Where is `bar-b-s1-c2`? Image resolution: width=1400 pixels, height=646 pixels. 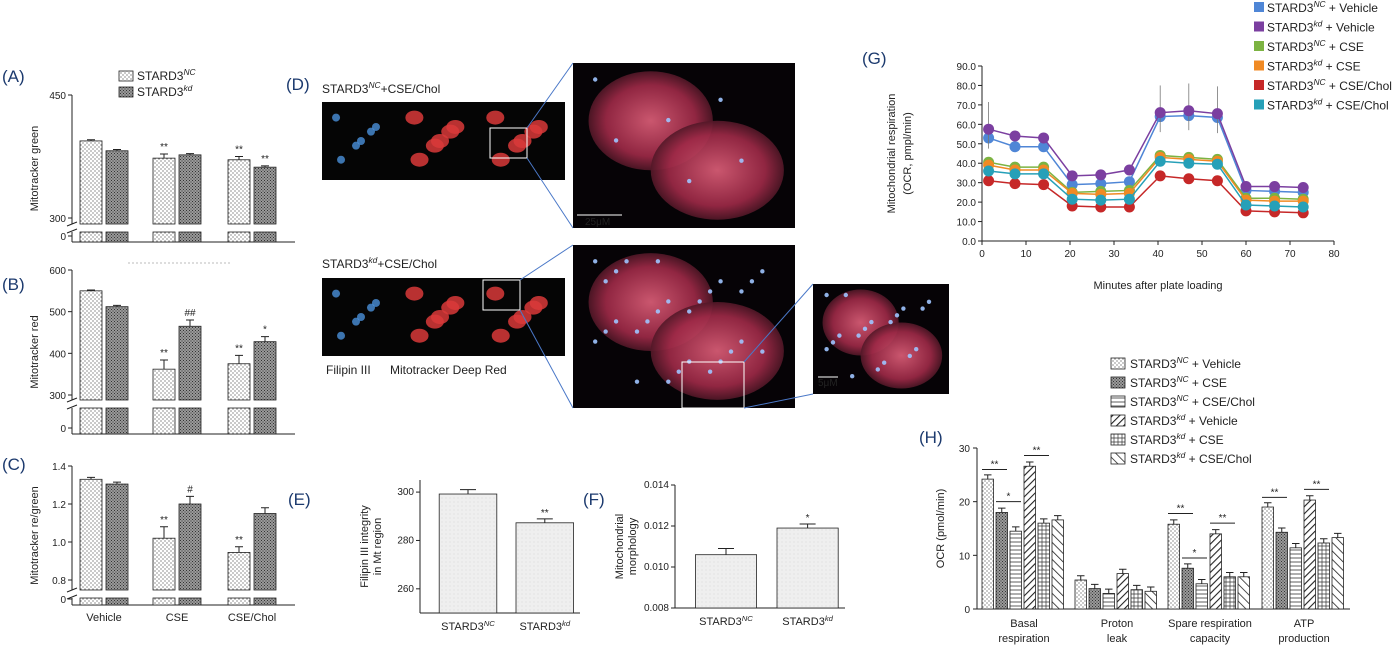
bar-b-s1-c2 is located at coordinates (265, 371).